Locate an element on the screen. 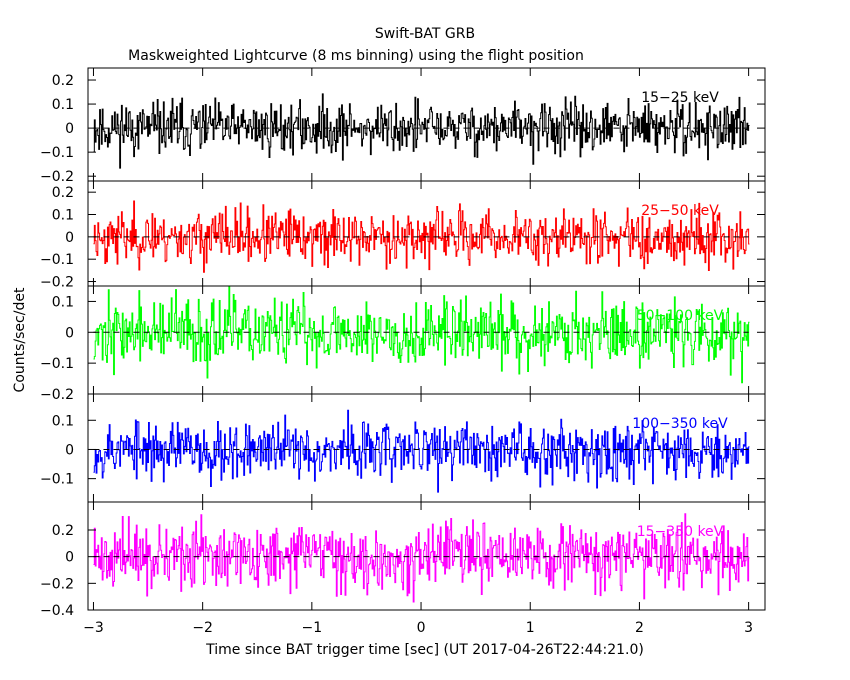 Image resolution: width=850 pixels, height=680 pixels. panel-label: 100−350 keV is located at coordinates (680, 424).